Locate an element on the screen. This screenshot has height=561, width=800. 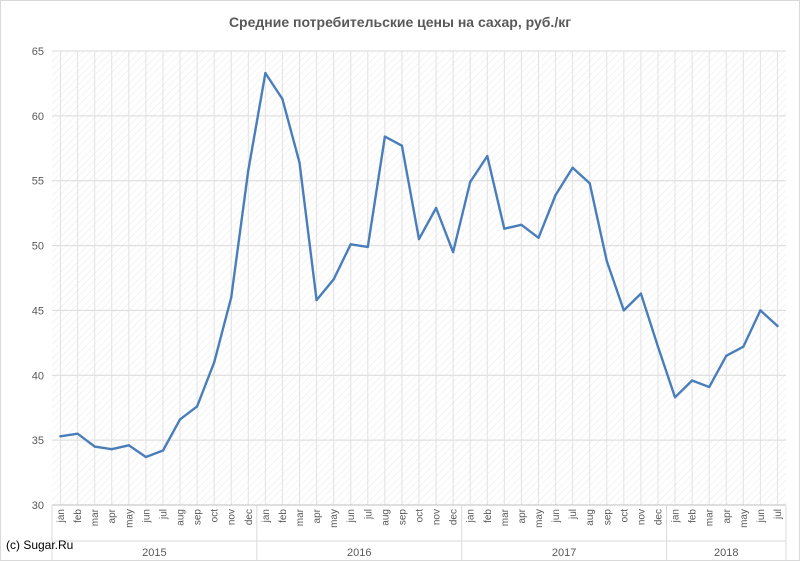
y-tick-label: 65 is located at coordinates (38, 52).